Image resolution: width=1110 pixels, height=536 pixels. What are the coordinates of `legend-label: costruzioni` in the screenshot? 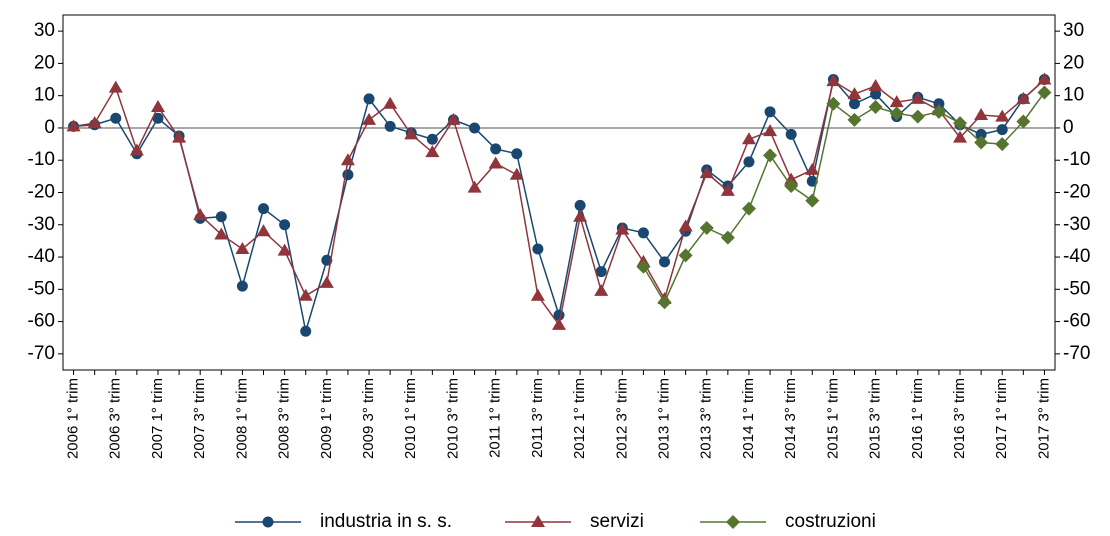 It's located at (830, 521).